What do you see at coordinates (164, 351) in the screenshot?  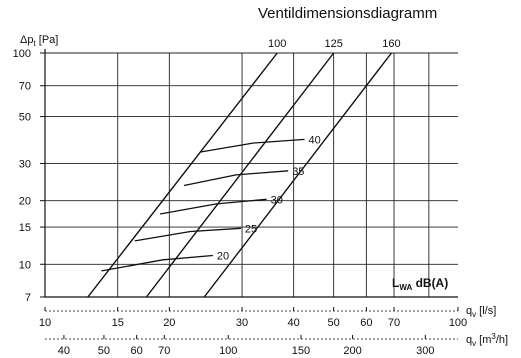 I see `m3h-tick-label: 70` at bounding box center [164, 351].